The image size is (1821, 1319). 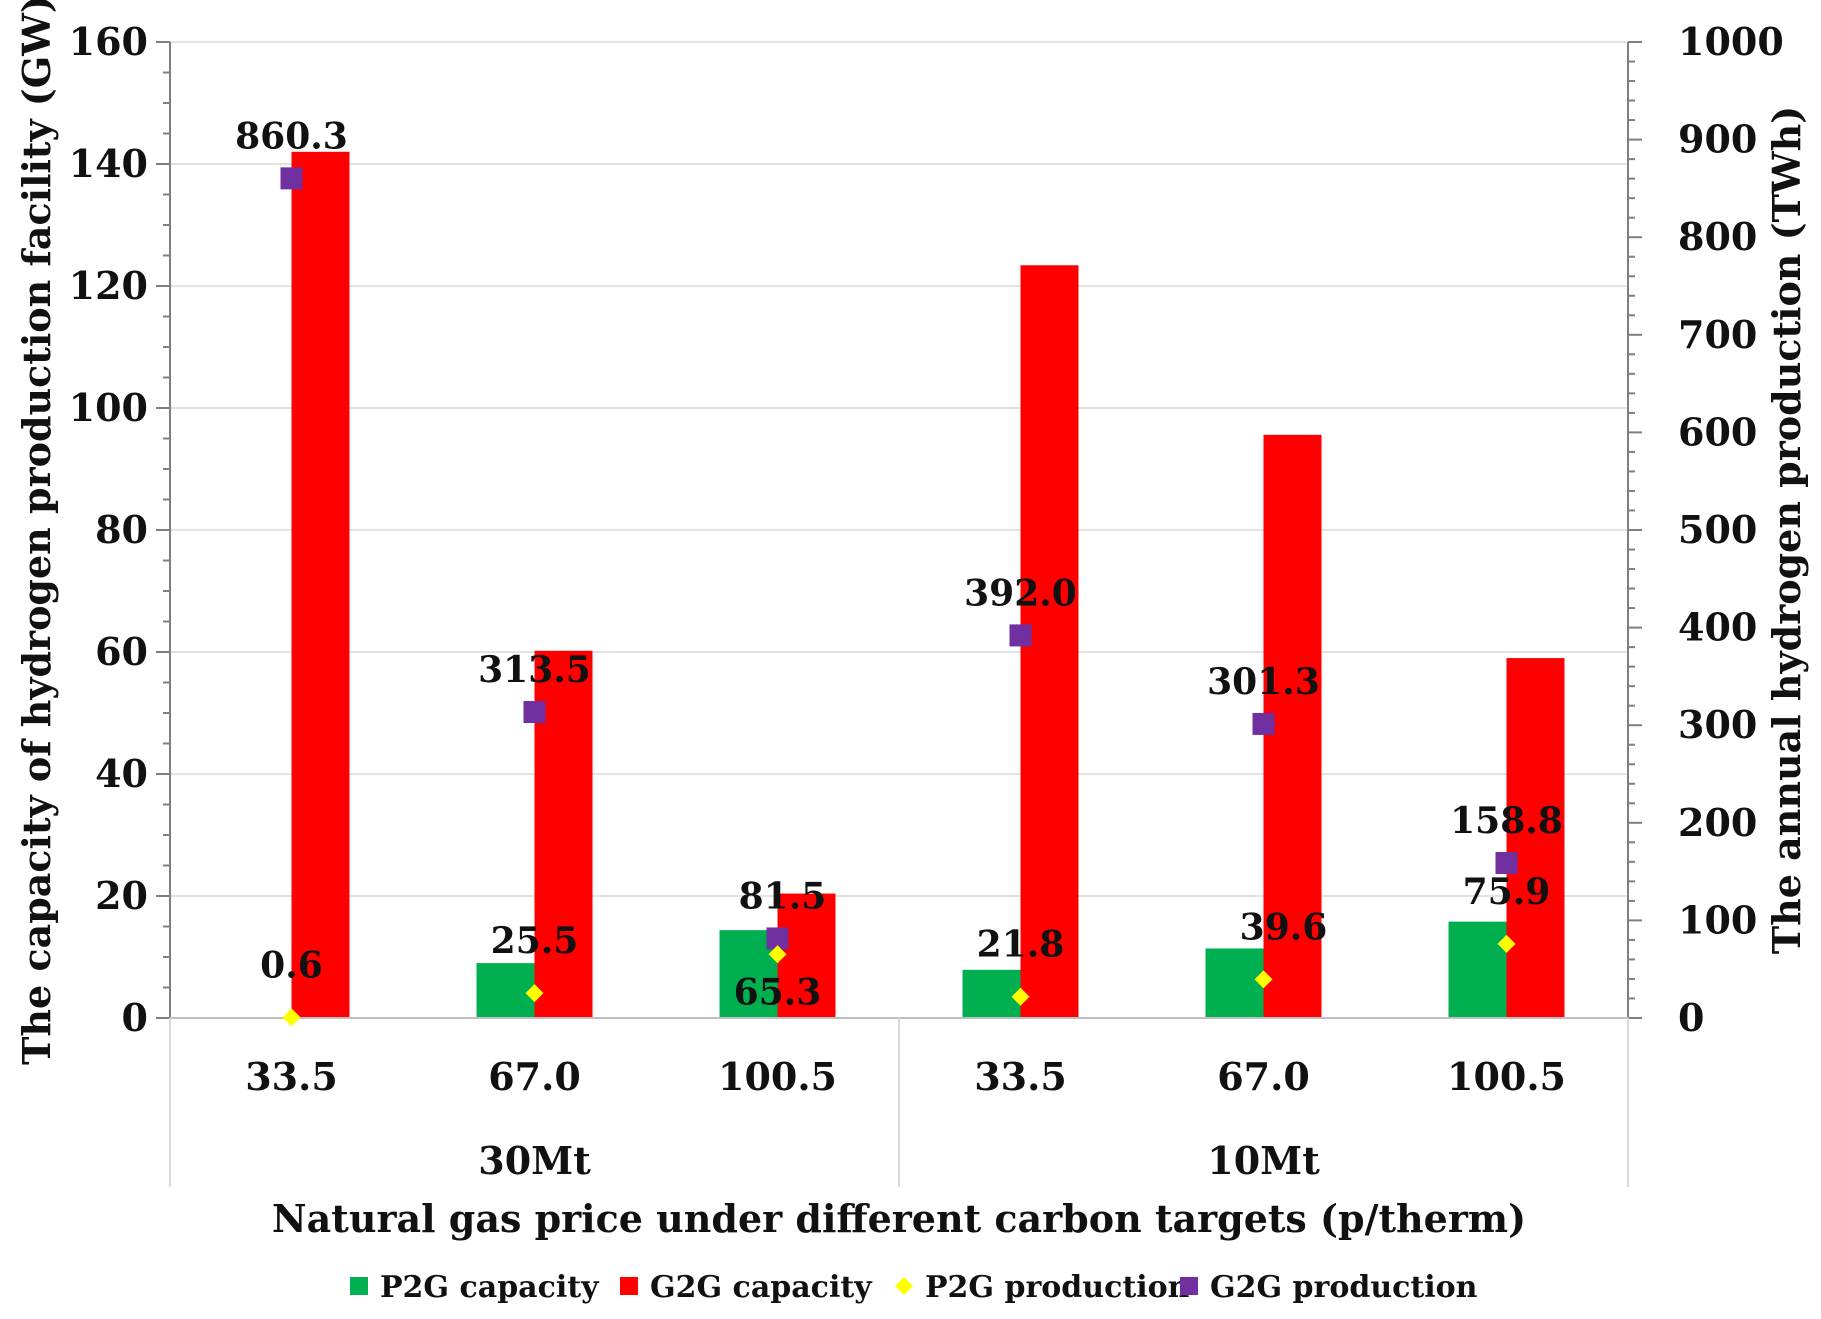 I want to click on data-label-g2g-production: 81.5, so click(x=783, y=896).